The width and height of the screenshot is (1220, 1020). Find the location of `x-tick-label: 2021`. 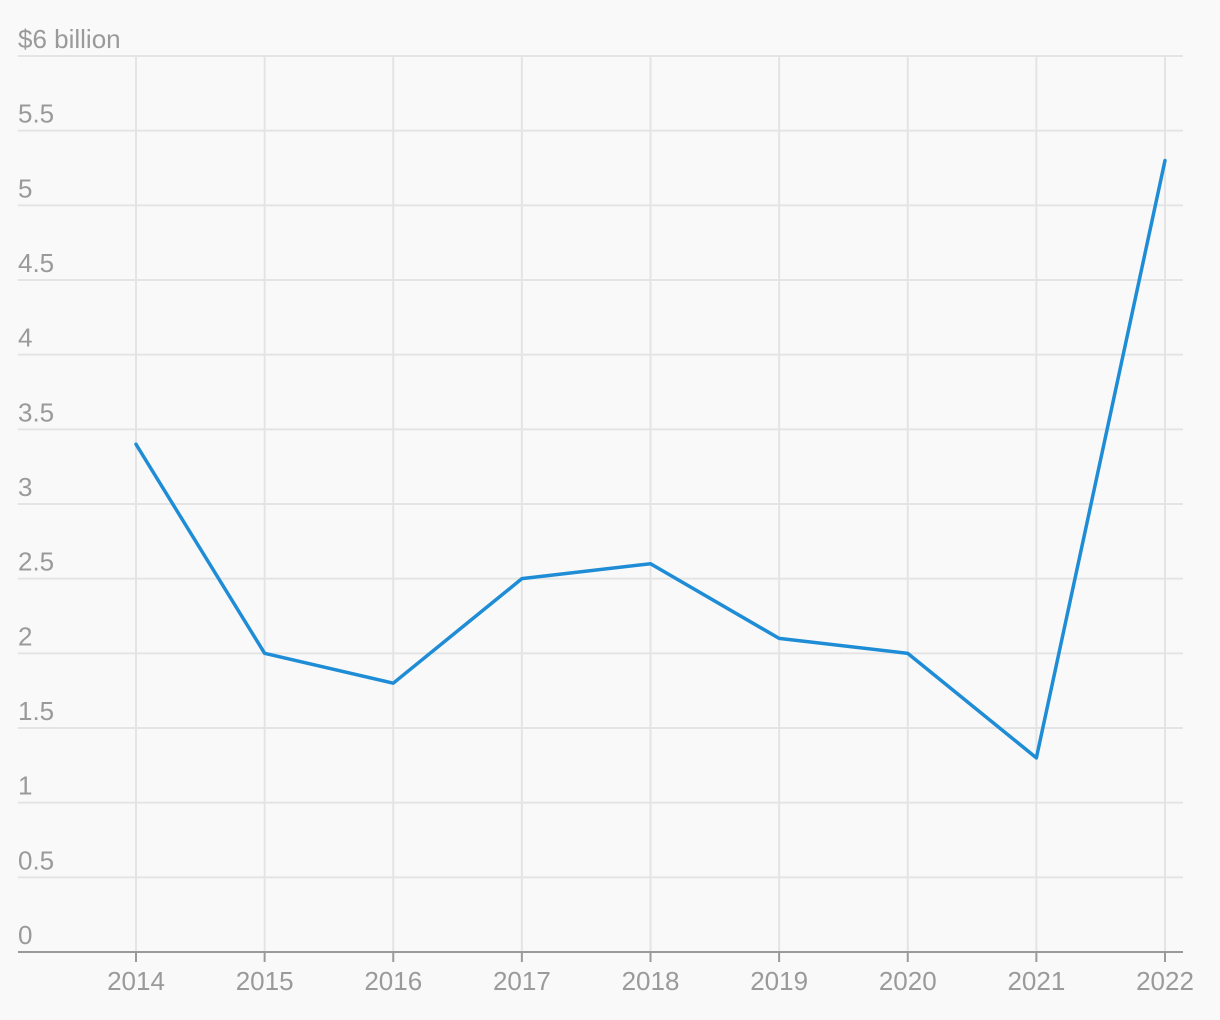

x-tick-label: 2021 is located at coordinates (1036, 981).